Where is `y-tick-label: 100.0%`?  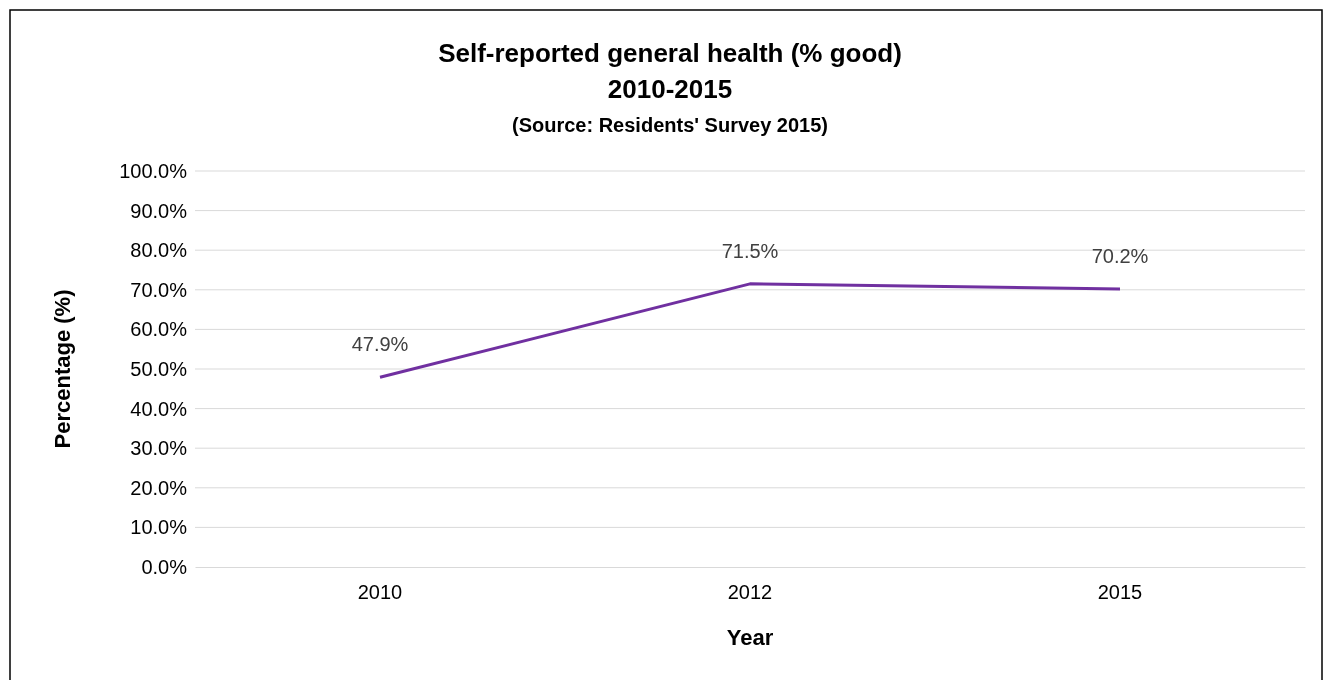
y-tick-label: 100.0% is located at coordinates (153, 170).